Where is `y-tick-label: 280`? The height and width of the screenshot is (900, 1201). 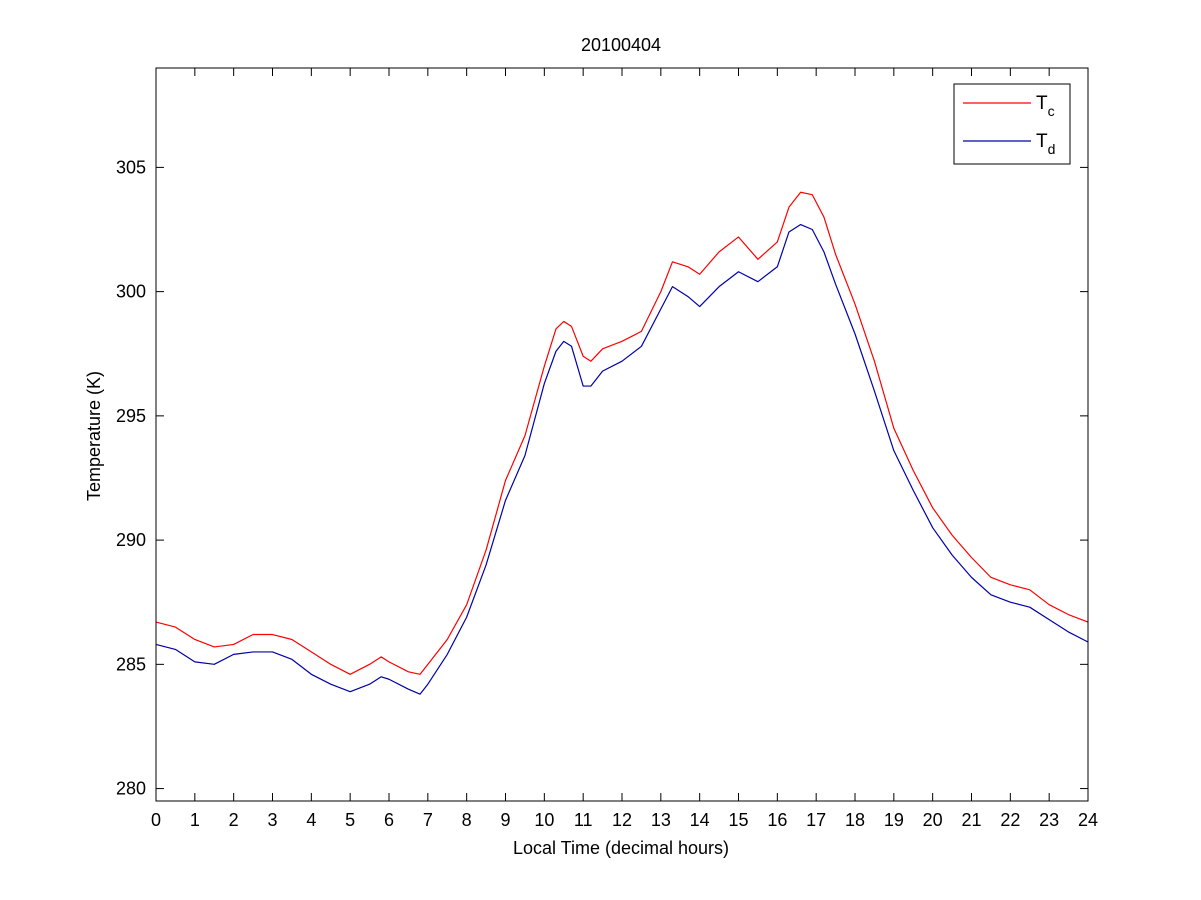
y-tick-label: 280 is located at coordinates (131, 789).